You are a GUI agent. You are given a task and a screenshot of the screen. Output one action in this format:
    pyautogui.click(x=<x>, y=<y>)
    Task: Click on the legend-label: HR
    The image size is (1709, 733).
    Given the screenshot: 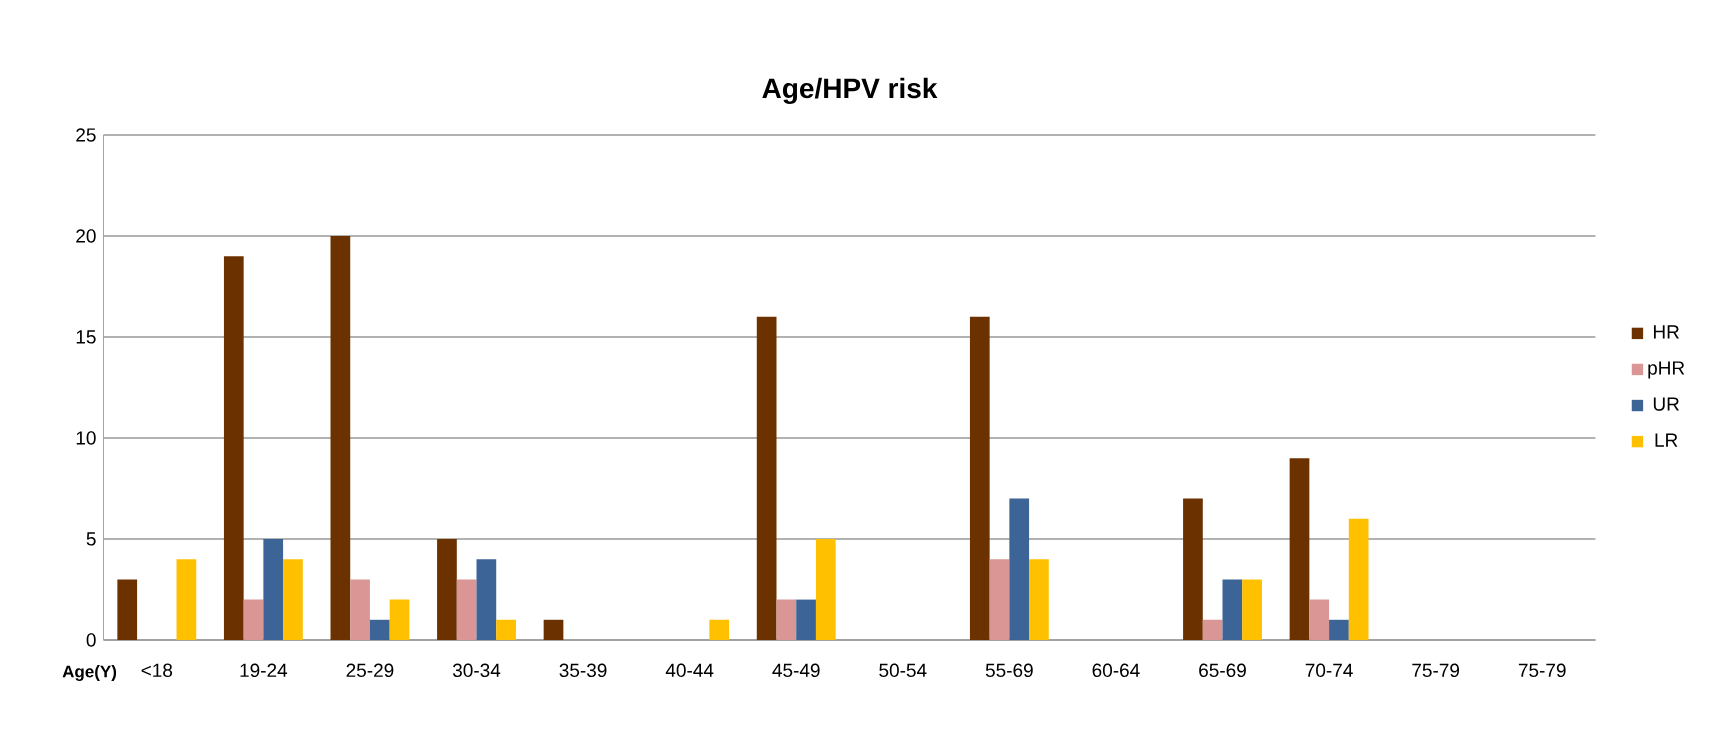 What is the action you would take?
    pyautogui.click(x=1666, y=332)
    